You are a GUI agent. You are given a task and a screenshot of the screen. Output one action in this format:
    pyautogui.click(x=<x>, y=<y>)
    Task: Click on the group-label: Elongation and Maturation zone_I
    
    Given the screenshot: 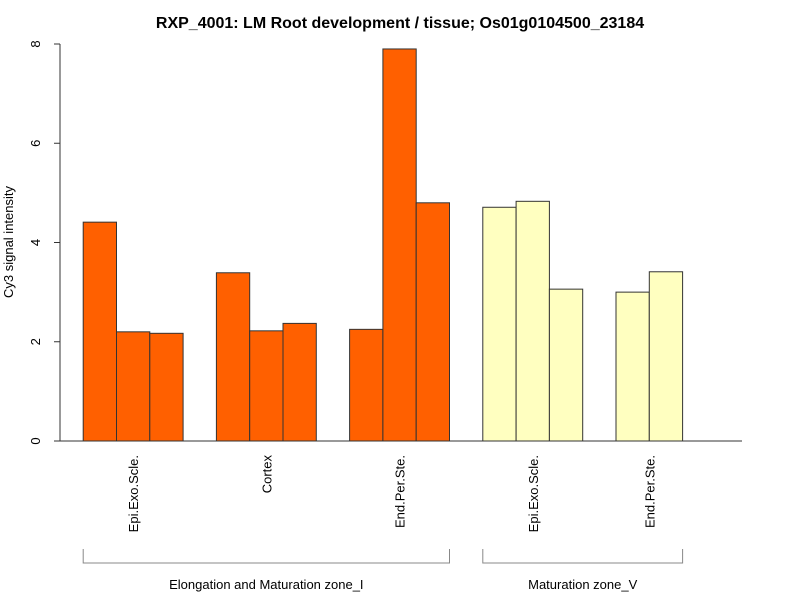 What is the action you would take?
    pyautogui.click(x=266, y=584)
    